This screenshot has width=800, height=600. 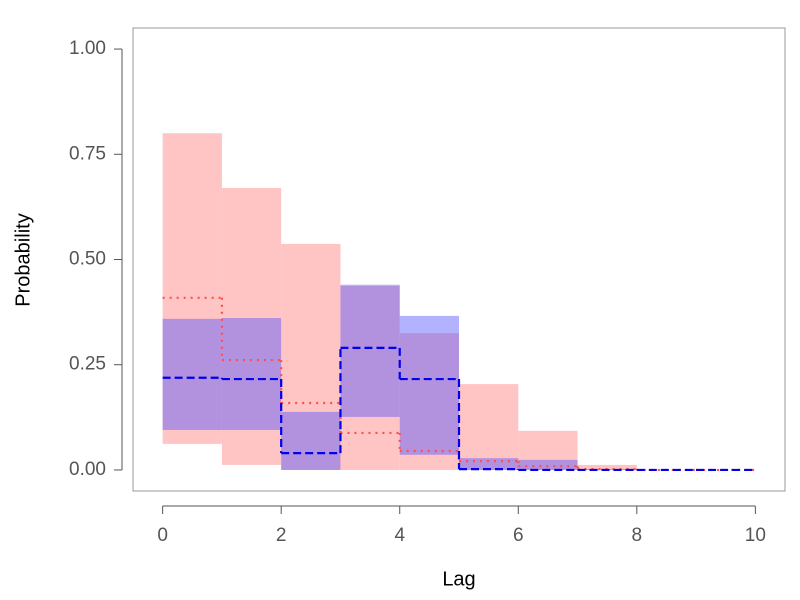 What do you see at coordinates (399, 535) in the screenshot?
I see `x-tick-label: 4` at bounding box center [399, 535].